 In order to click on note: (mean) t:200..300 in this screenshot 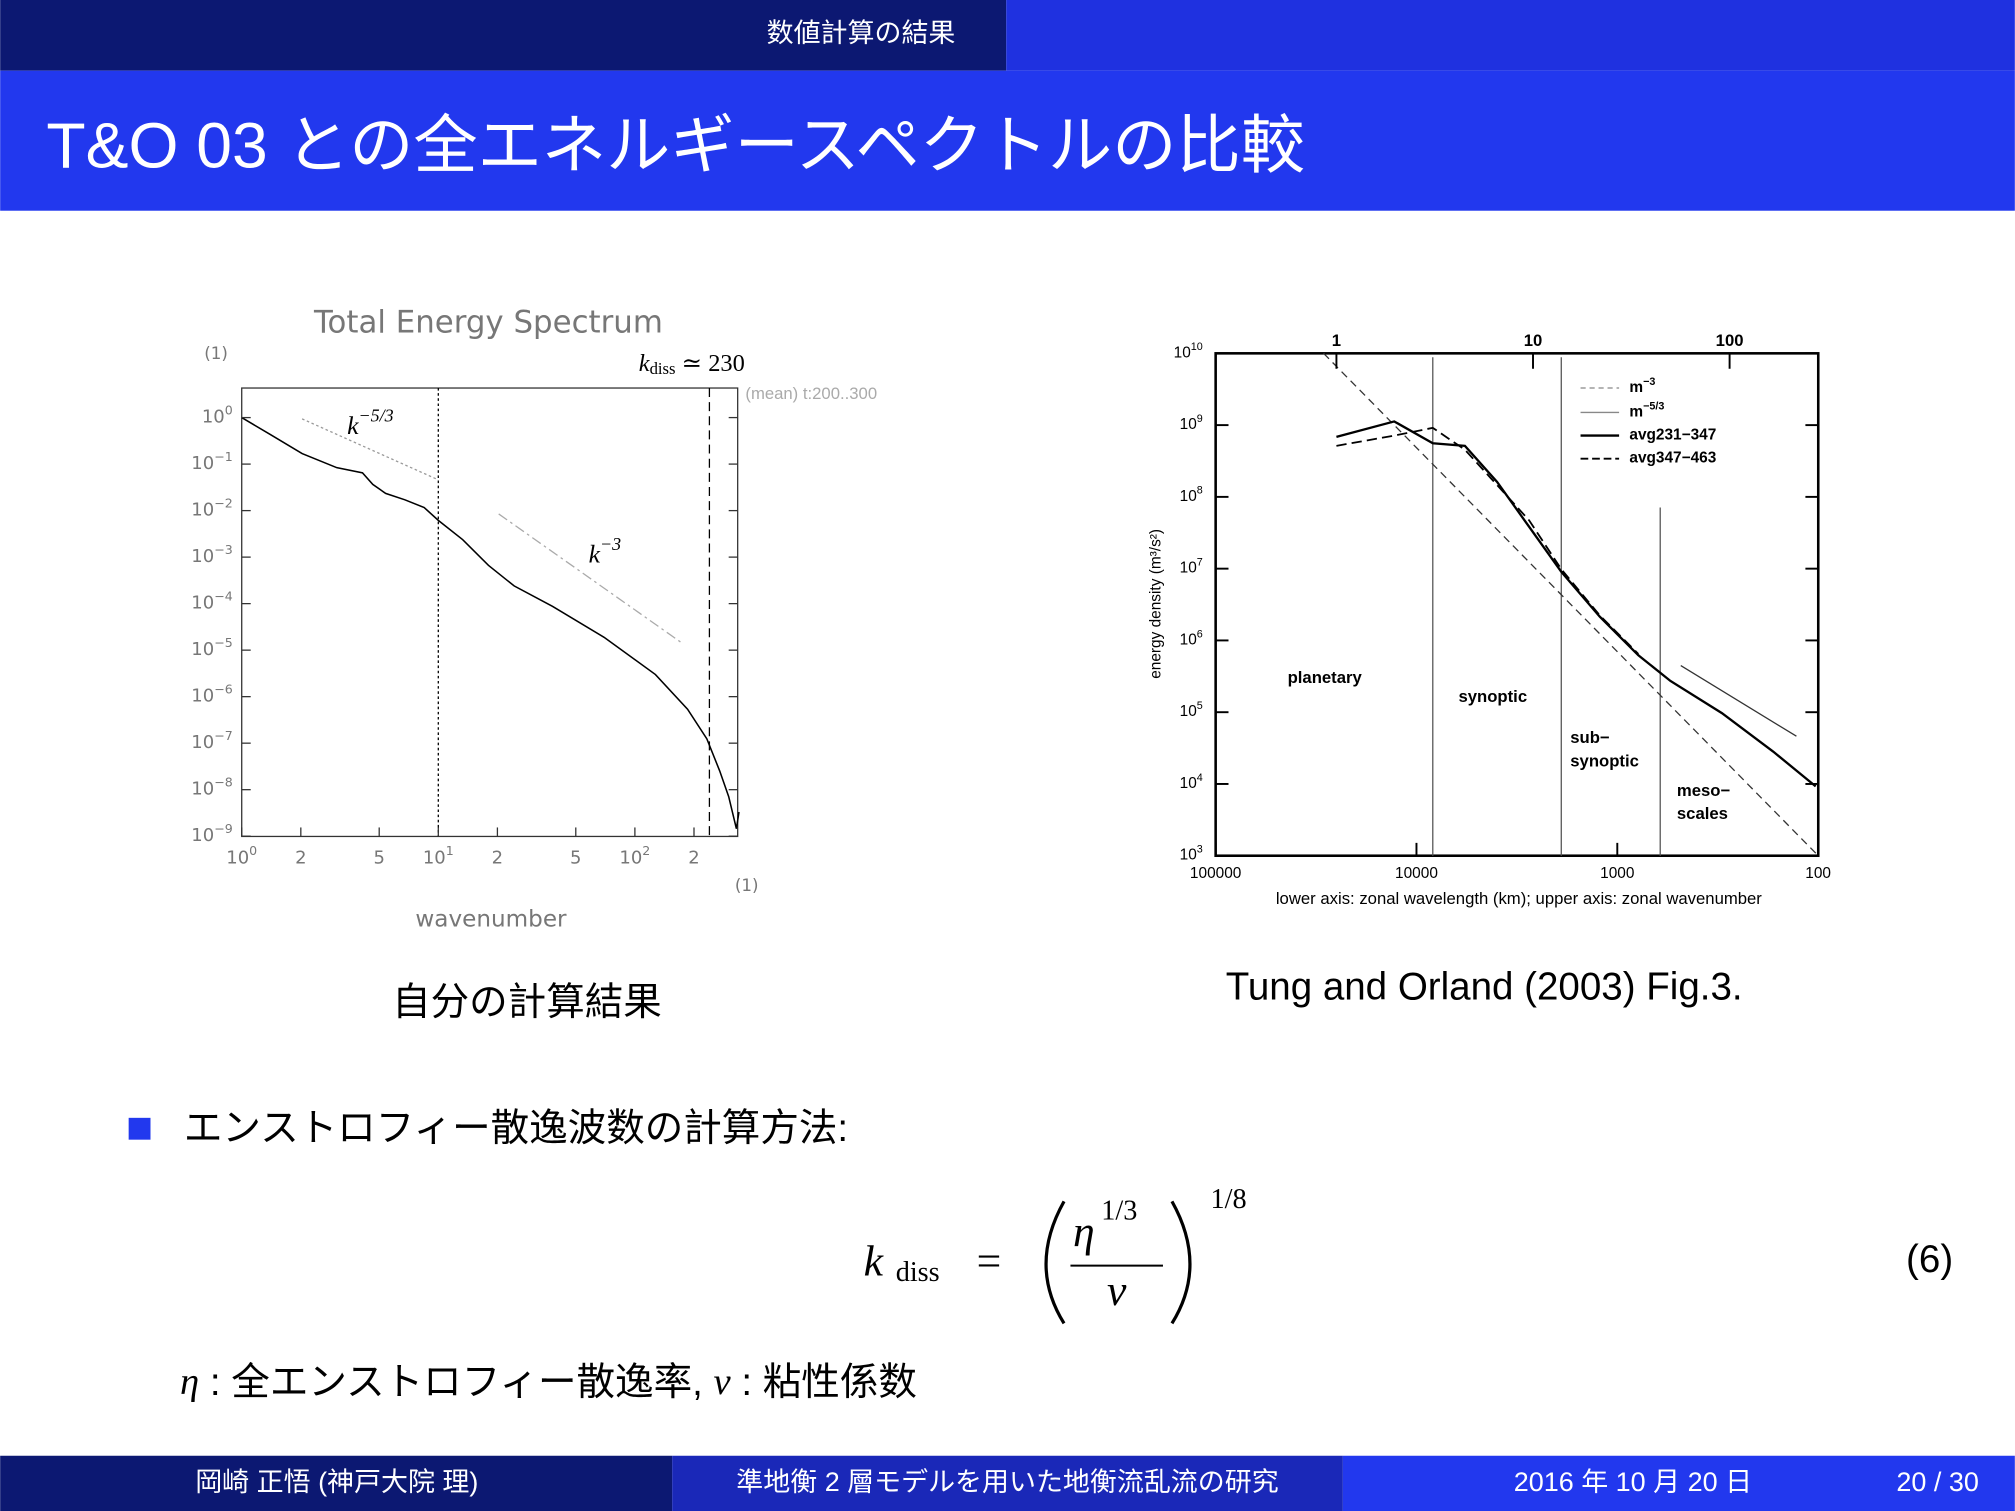, I will do `click(811, 393)`.